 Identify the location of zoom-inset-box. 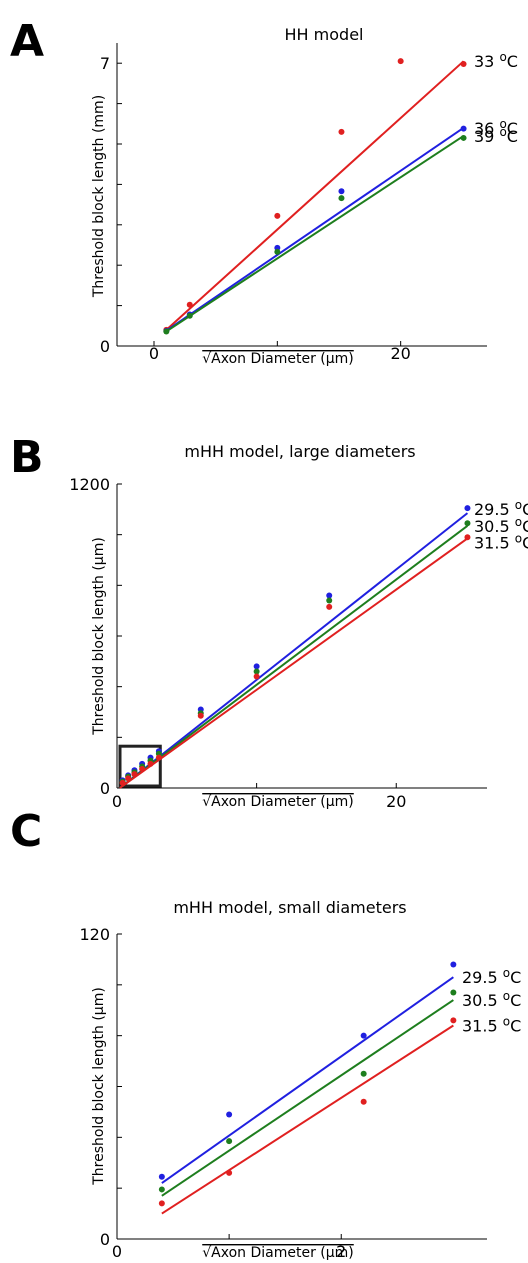
(140, 766).